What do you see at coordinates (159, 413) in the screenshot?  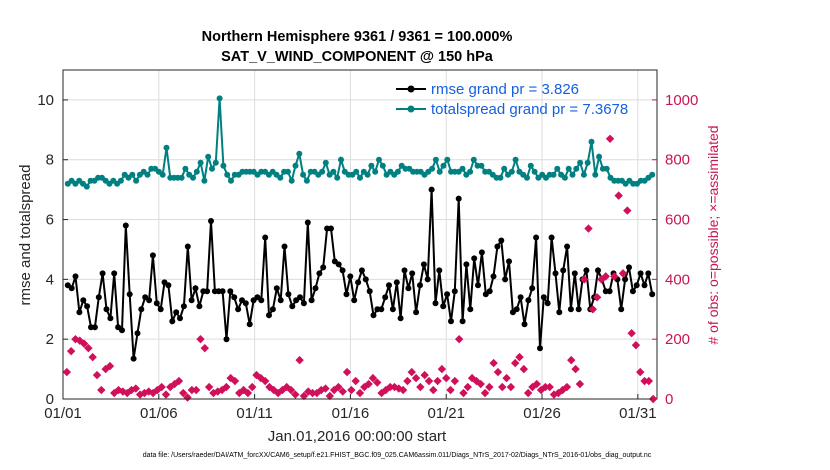 I see `x-tick-label: 01/06` at bounding box center [159, 413].